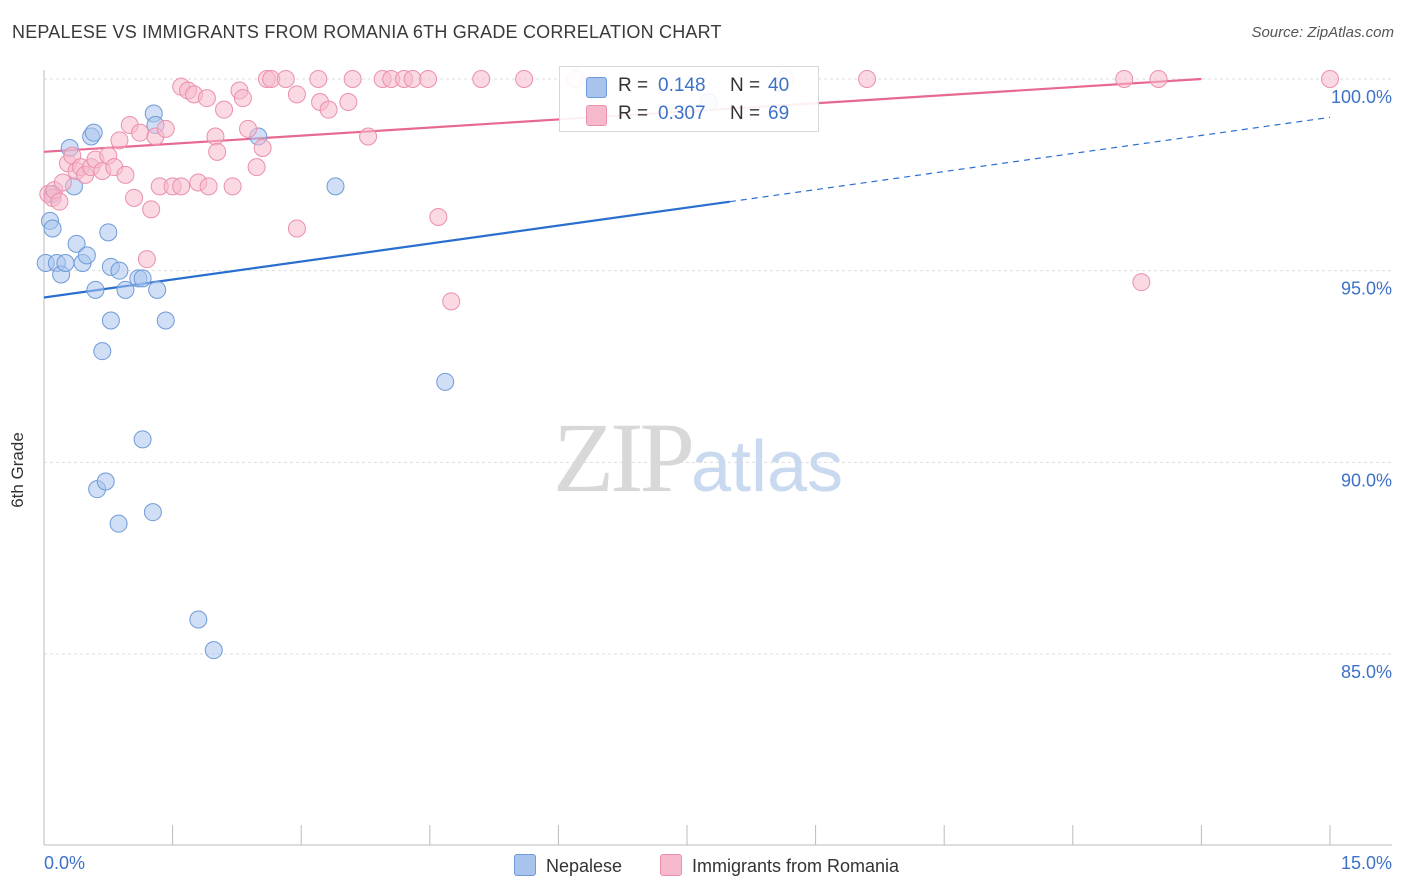  Describe the element at coordinates (596, 87) in the screenshot. I see `legend-swatch-blue` at that location.